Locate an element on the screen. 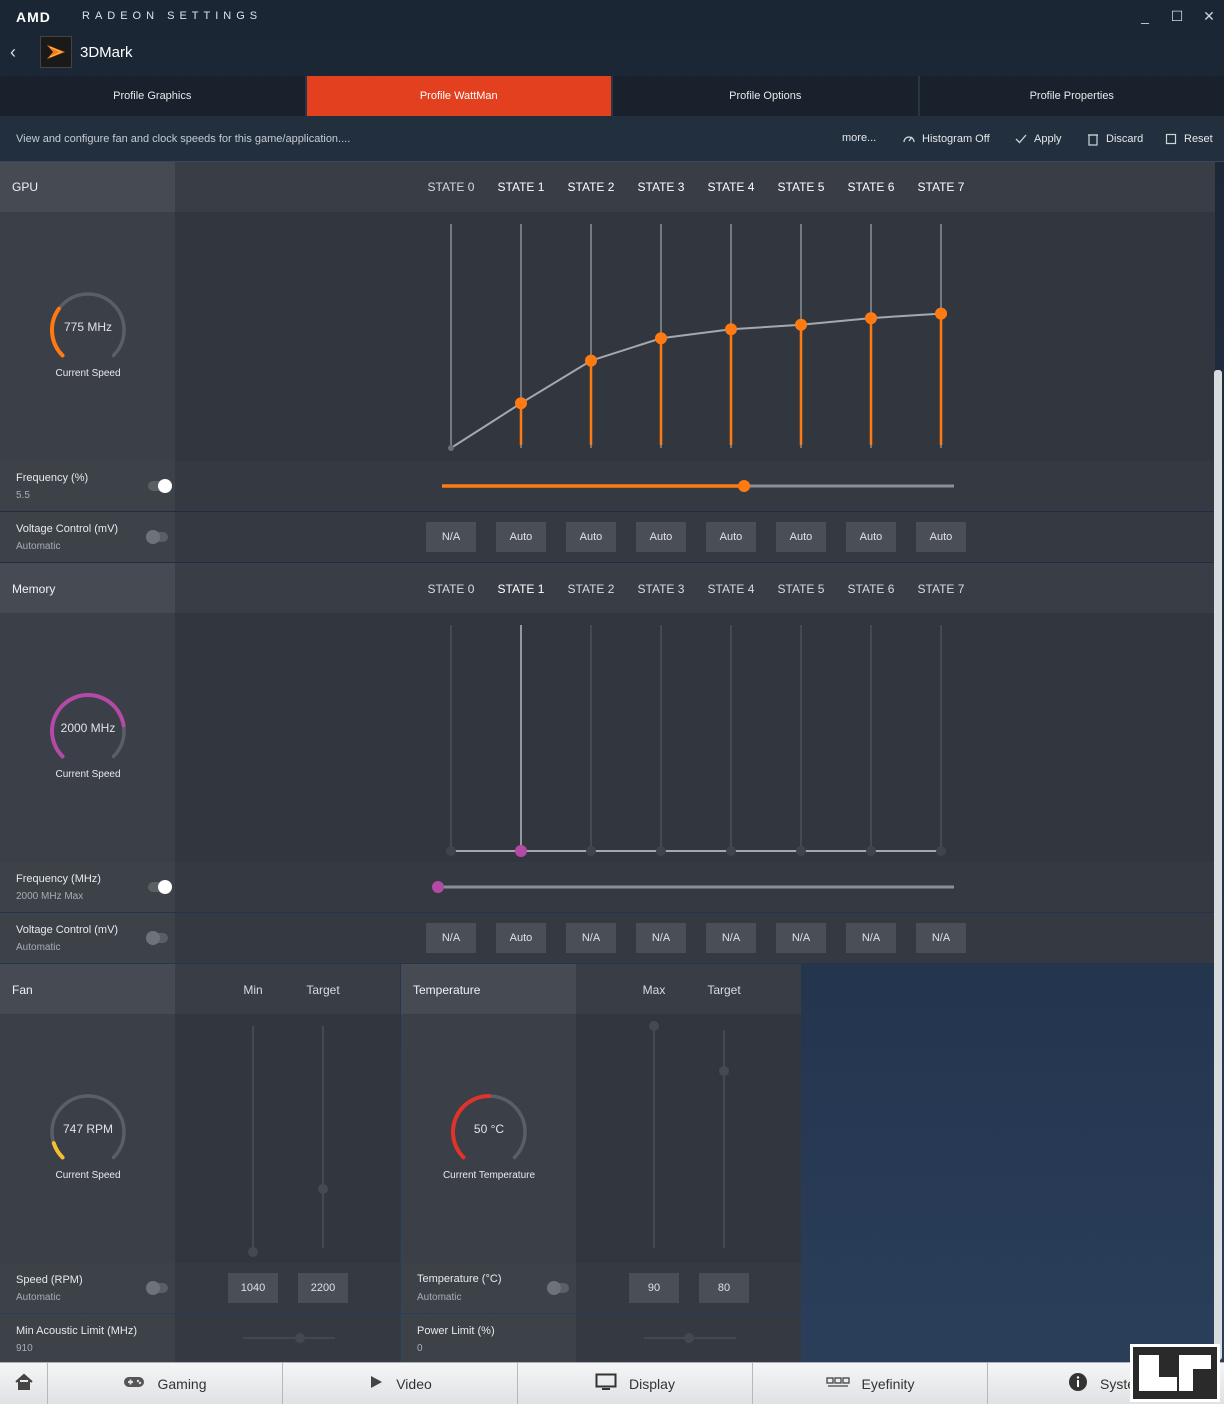  memory-frequency-toggle is located at coordinates (160, 887).